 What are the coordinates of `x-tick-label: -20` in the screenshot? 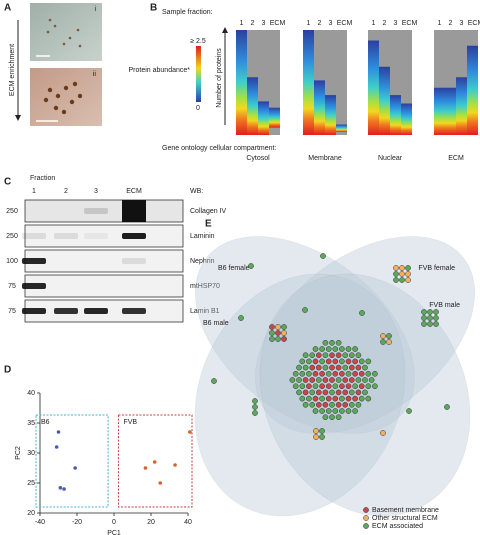 It's located at (77, 522).